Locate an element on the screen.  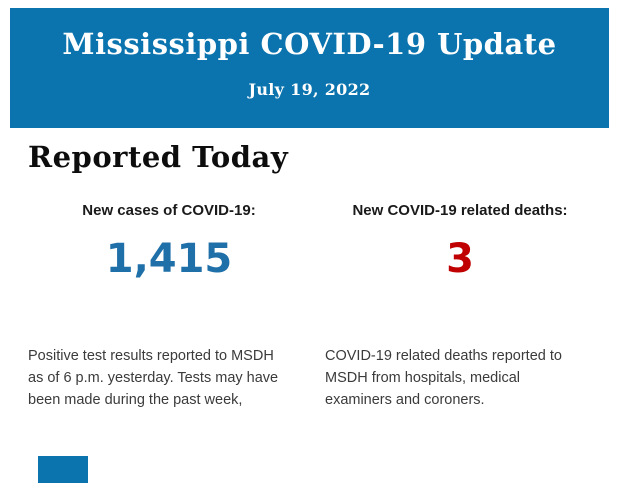
deaths-stat: New COVID-19 related deaths: 3 is located at coordinates (465, 240).